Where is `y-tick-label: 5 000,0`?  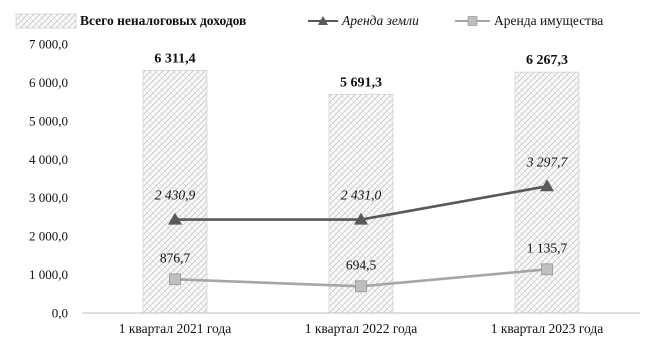
y-tick-label: 5 000,0 is located at coordinates (48, 120).